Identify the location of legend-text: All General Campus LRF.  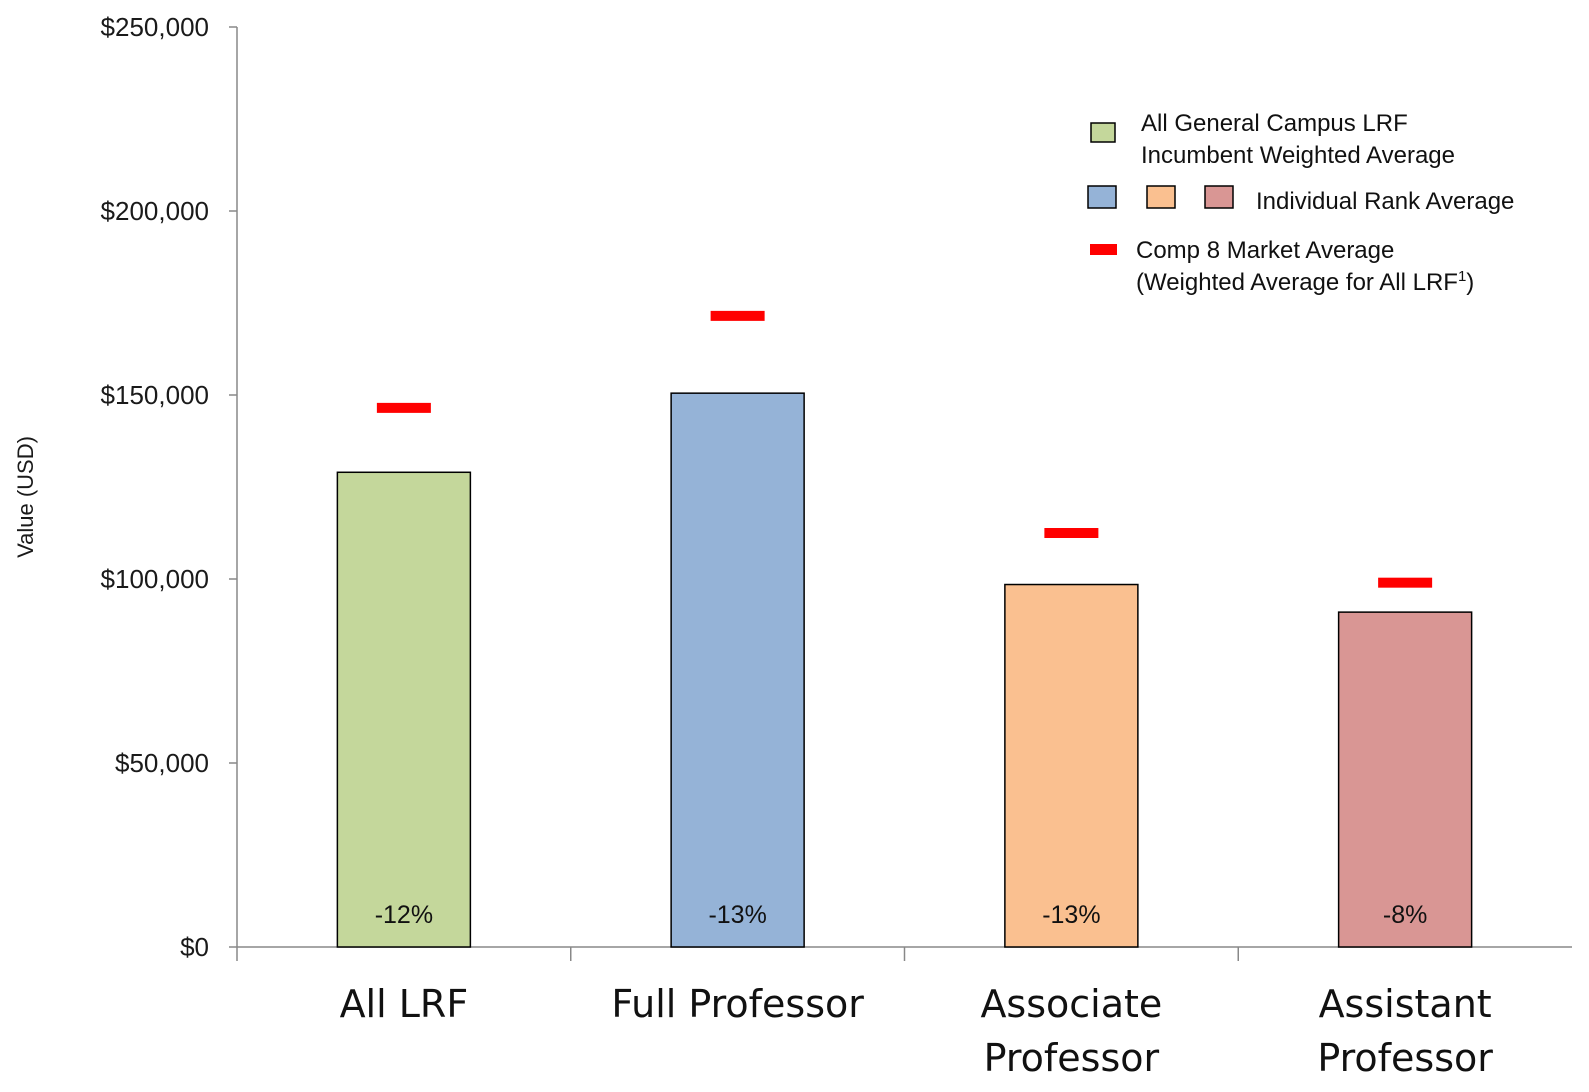
(1274, 123).